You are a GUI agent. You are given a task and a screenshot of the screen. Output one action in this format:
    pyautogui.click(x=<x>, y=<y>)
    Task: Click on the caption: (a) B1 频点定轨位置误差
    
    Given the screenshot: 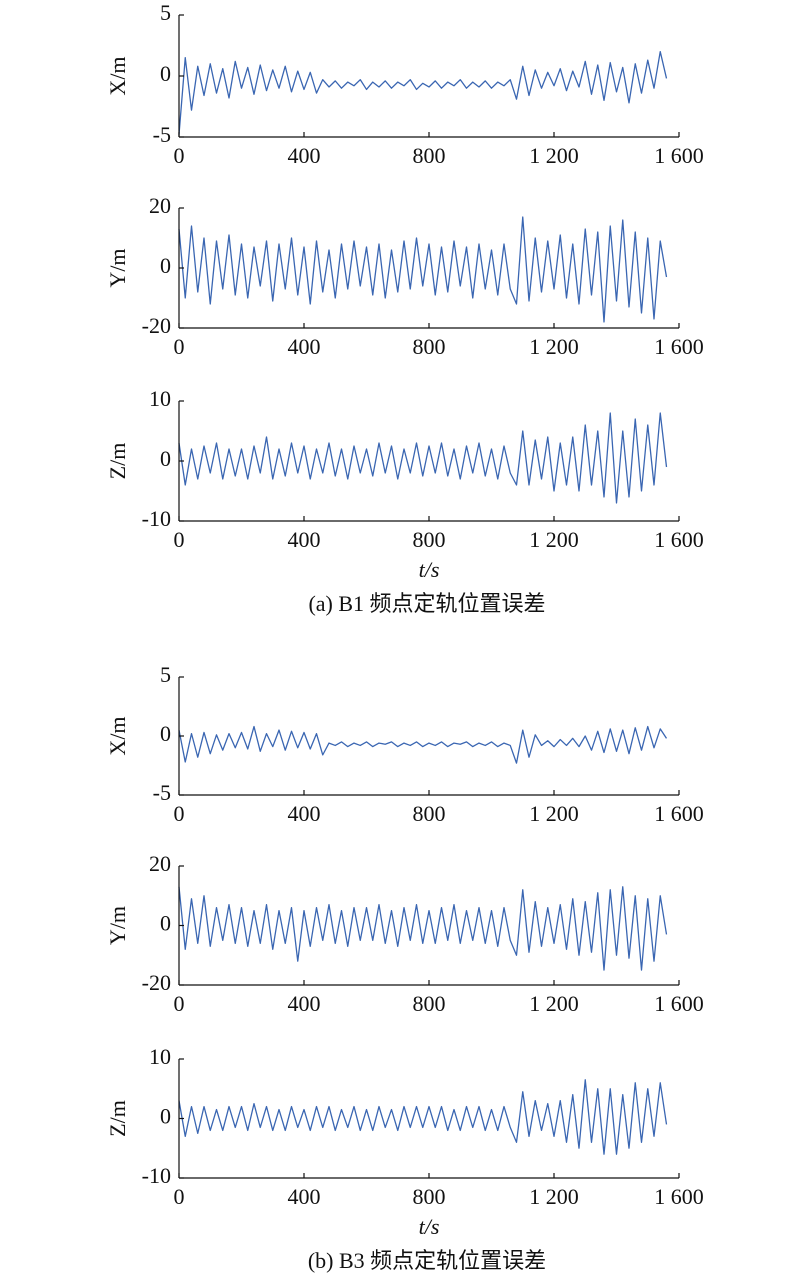 What is the action you would take?
    pyautogui.click(x=426, y=603)
    